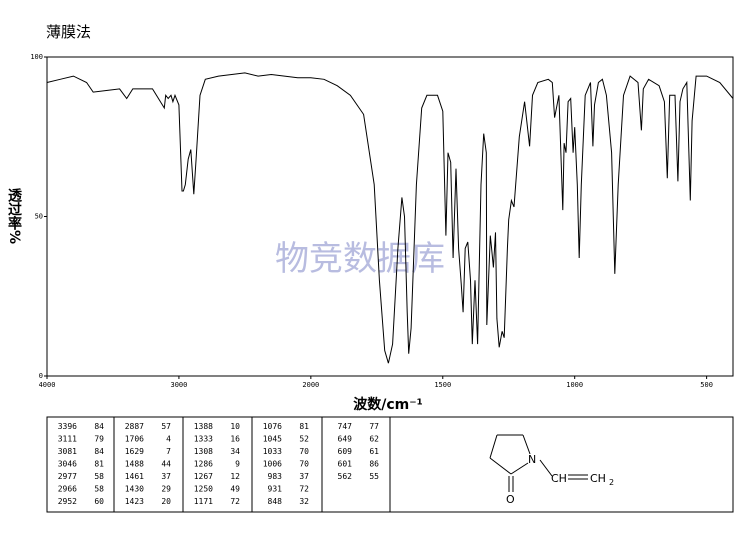 Image resolution: width=748 pixels, height=539 pixels. What do you see at coordinates (47, 385) in the screenshot?
I see `x-tick-label: 4000` at bounding box center [47, 385].